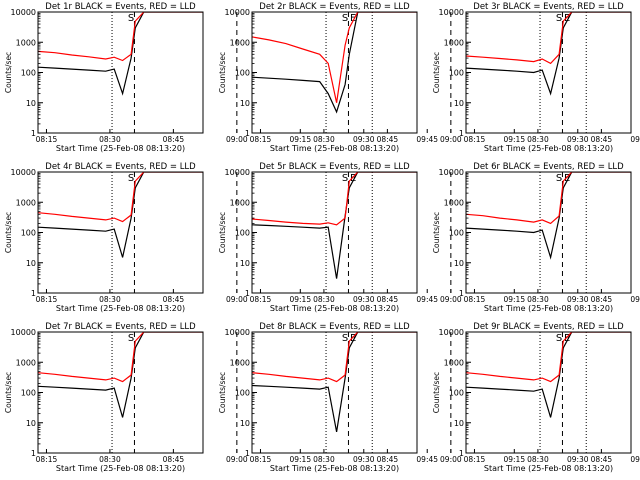 This screenshot has height=480, width=640. Describe the element at coordinates (548, 327) in the screenshot. I see `panel-title: Det 9r BLACK = Events, RED = LLD` at that location.